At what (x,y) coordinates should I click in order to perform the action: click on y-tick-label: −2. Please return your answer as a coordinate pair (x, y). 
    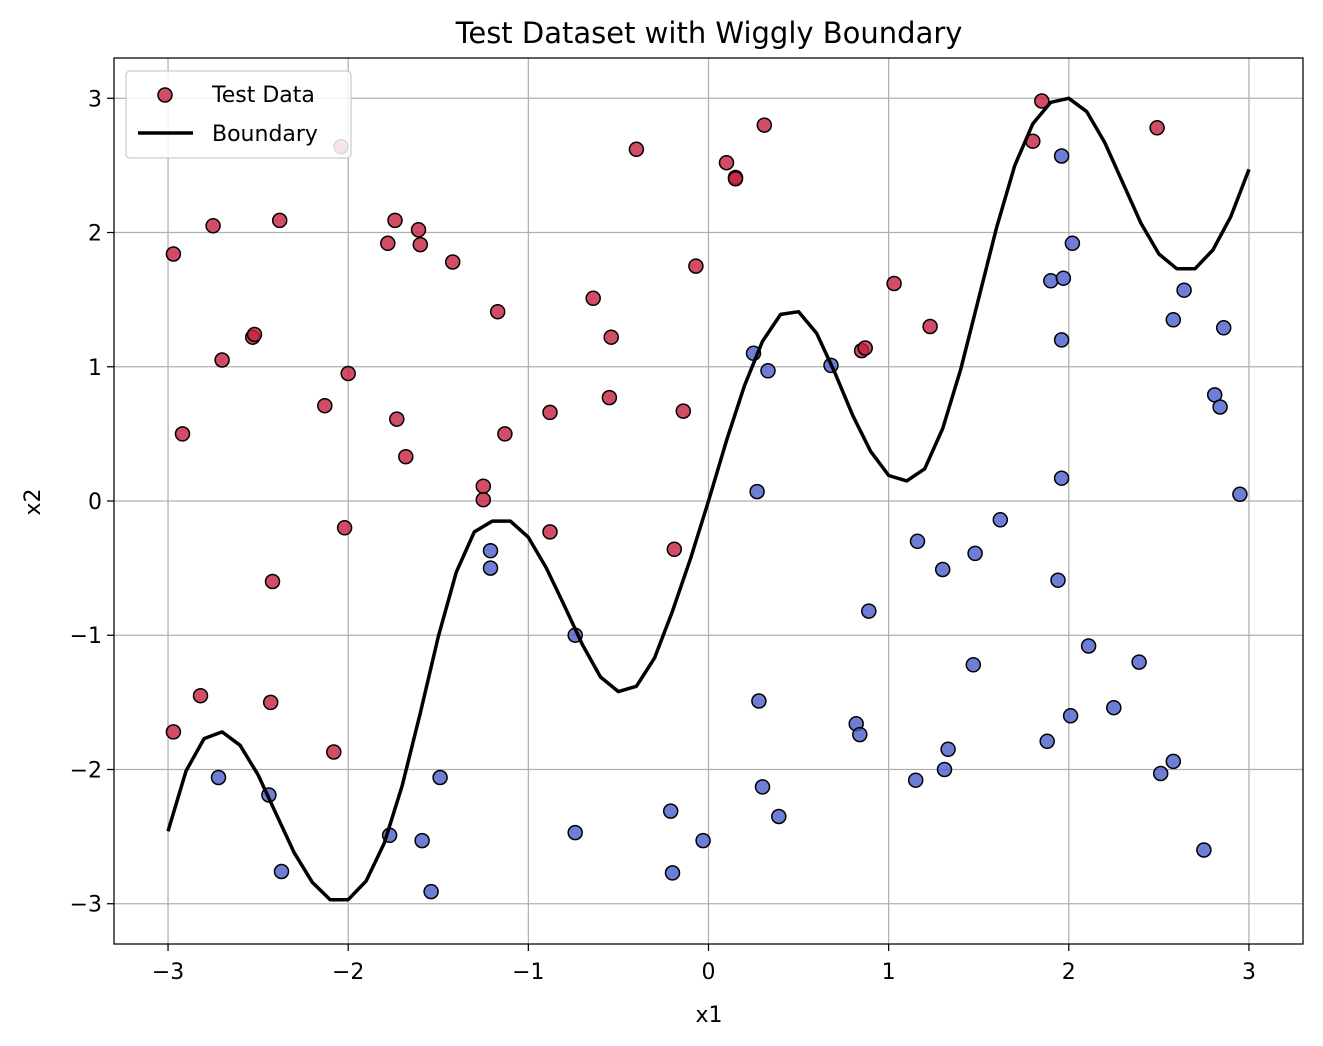
    Looking at the image, I should click on (86, 770).